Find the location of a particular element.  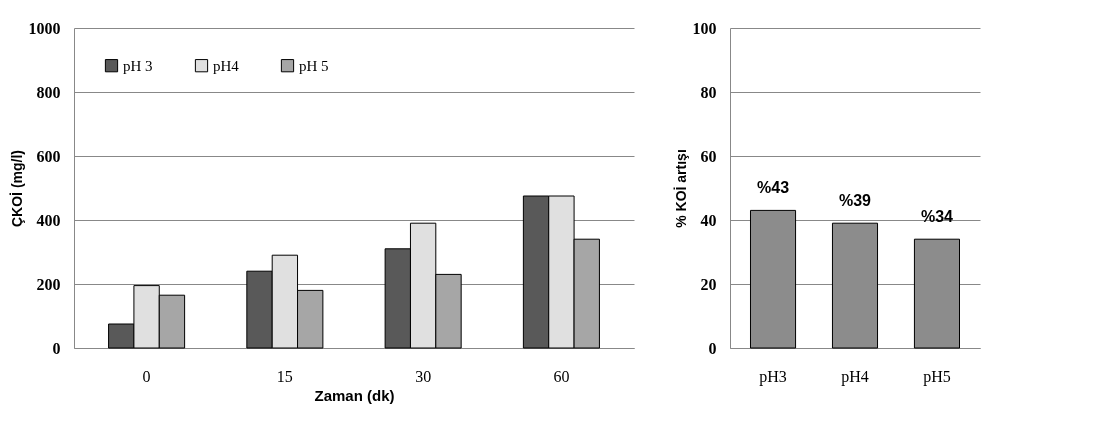

x-tick-label: pH5 is located at coordinates (937, 376).